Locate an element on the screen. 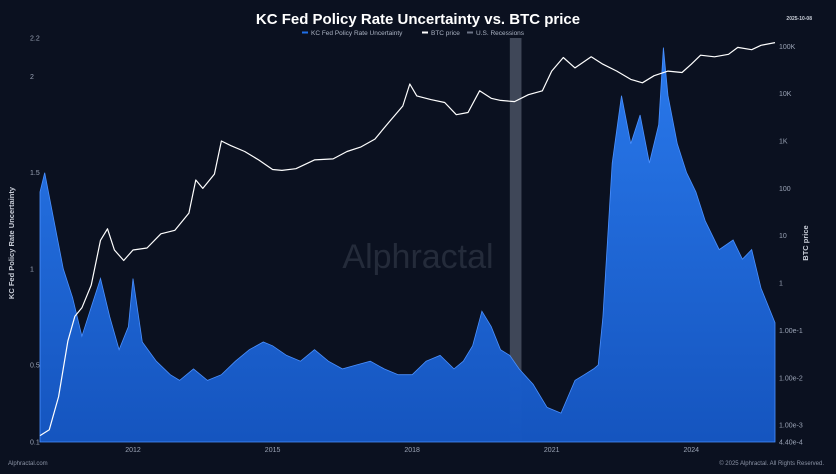 Image resolution: width=836 pixels, height=474 pixels. left-tick-label: 1 is located at coordinates (32, 269).